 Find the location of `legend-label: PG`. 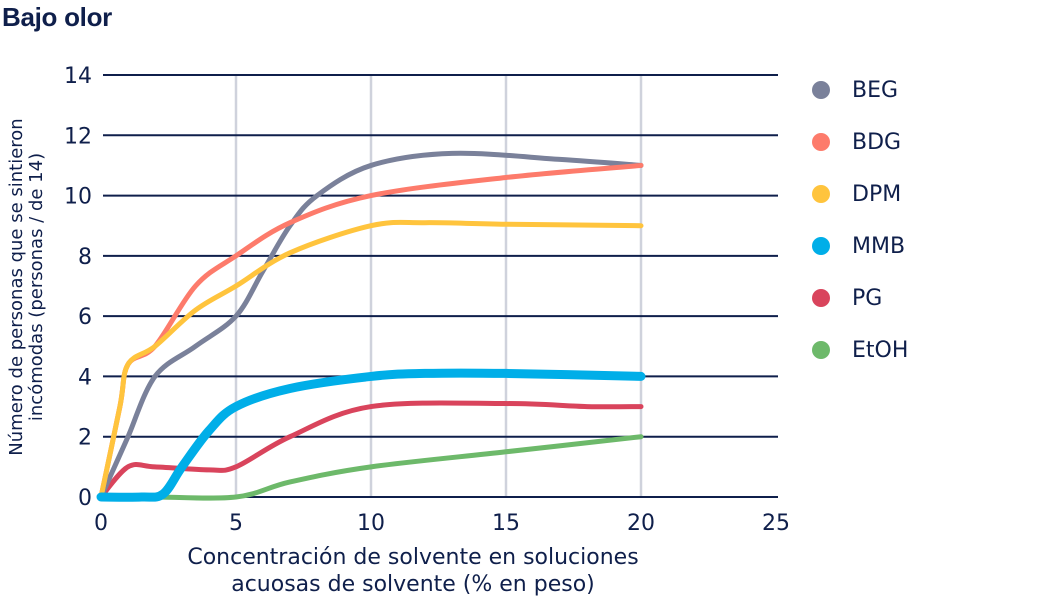

legend-label: PG is located at coordinates (867, 298).